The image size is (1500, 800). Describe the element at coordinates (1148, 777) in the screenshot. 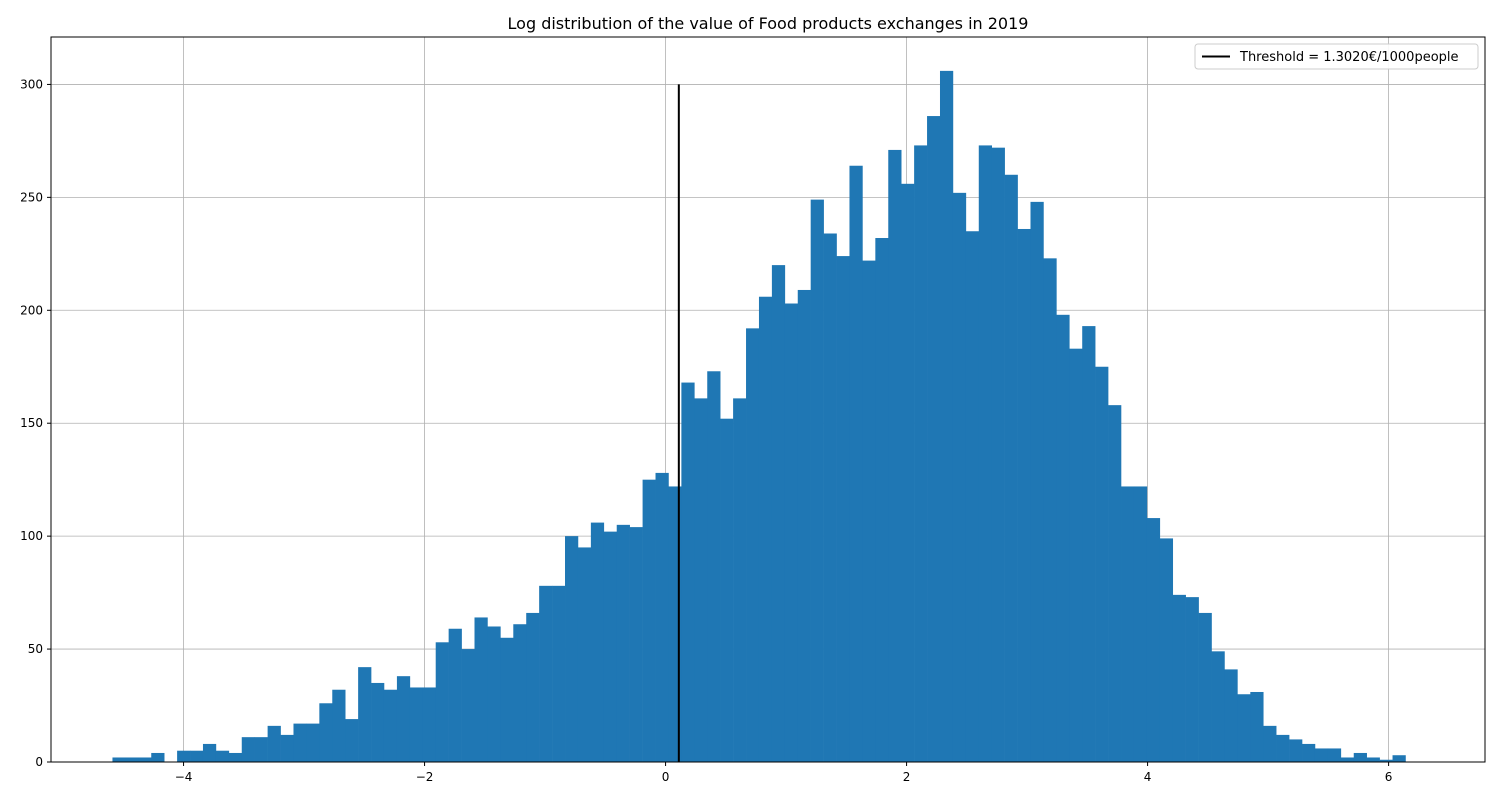

I see `x-tick-label: 4` at that location.